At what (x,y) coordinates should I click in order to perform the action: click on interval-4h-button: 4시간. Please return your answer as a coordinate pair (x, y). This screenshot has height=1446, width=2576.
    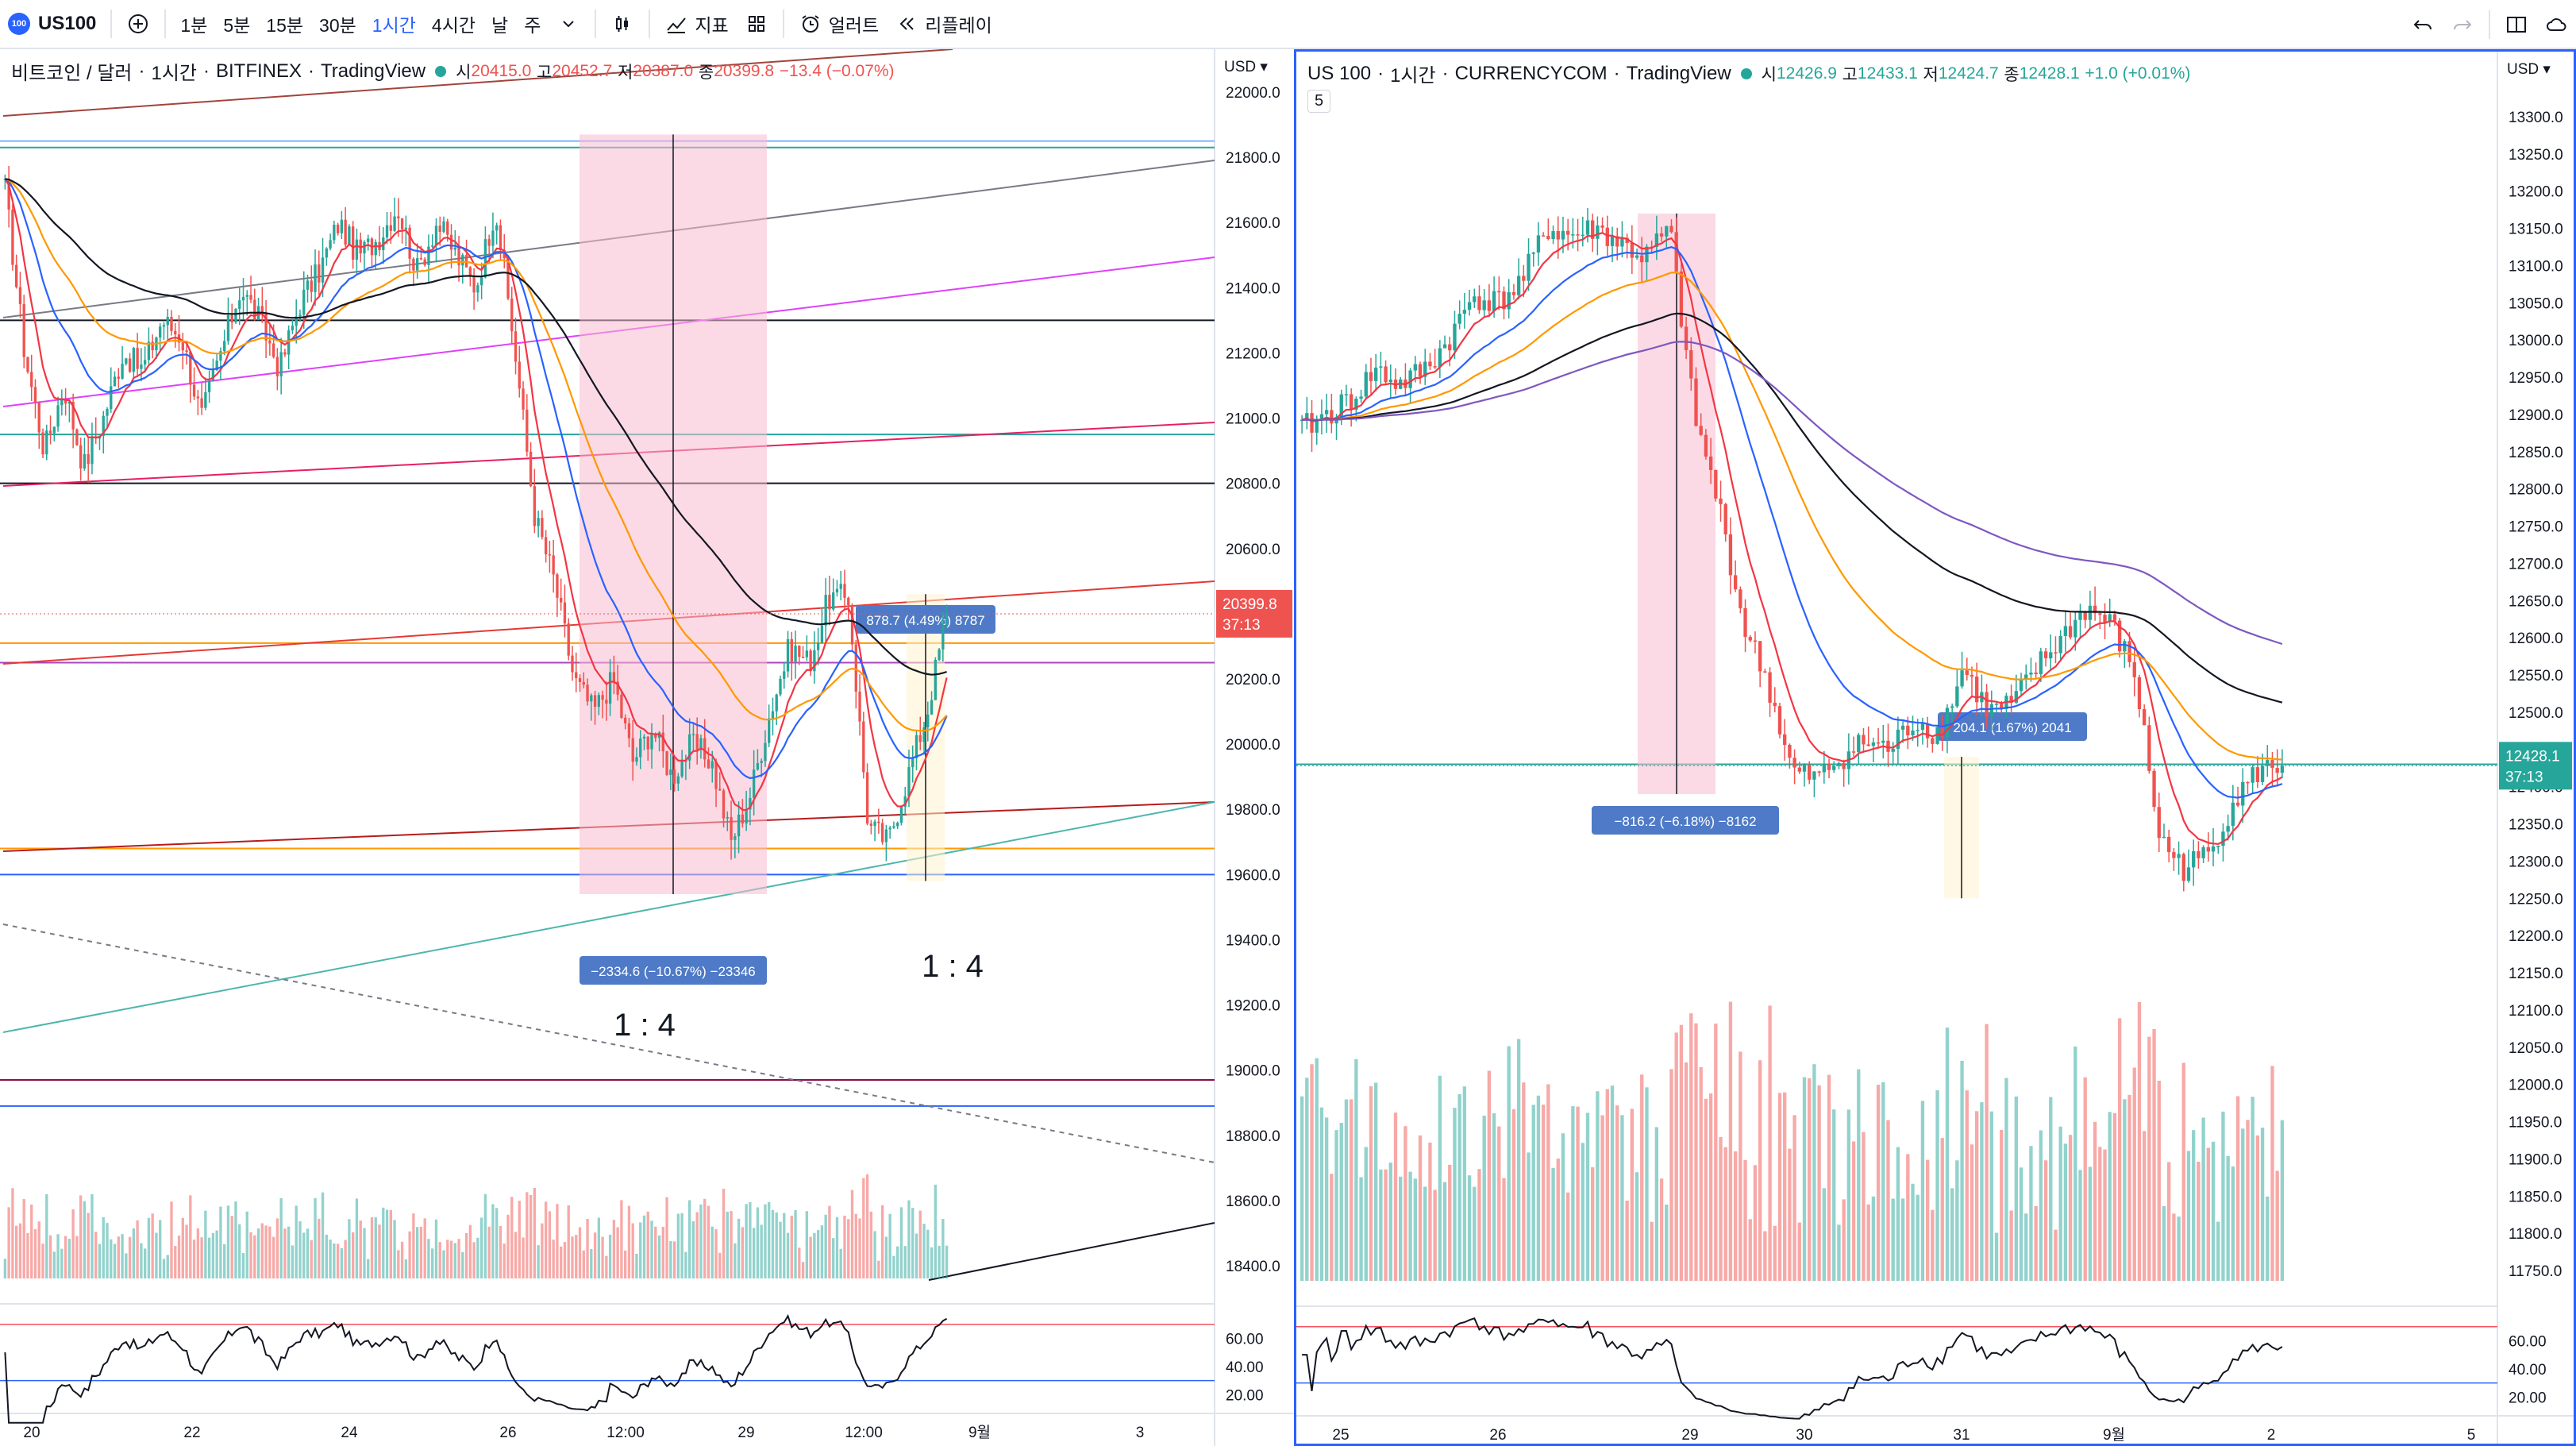
    Looking at the image, I should click on (453, 25).